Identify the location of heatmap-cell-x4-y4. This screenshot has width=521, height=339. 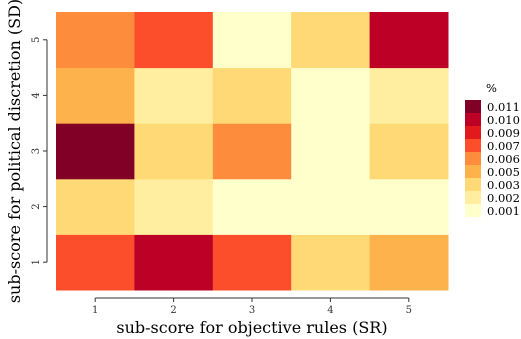
(331, 95).